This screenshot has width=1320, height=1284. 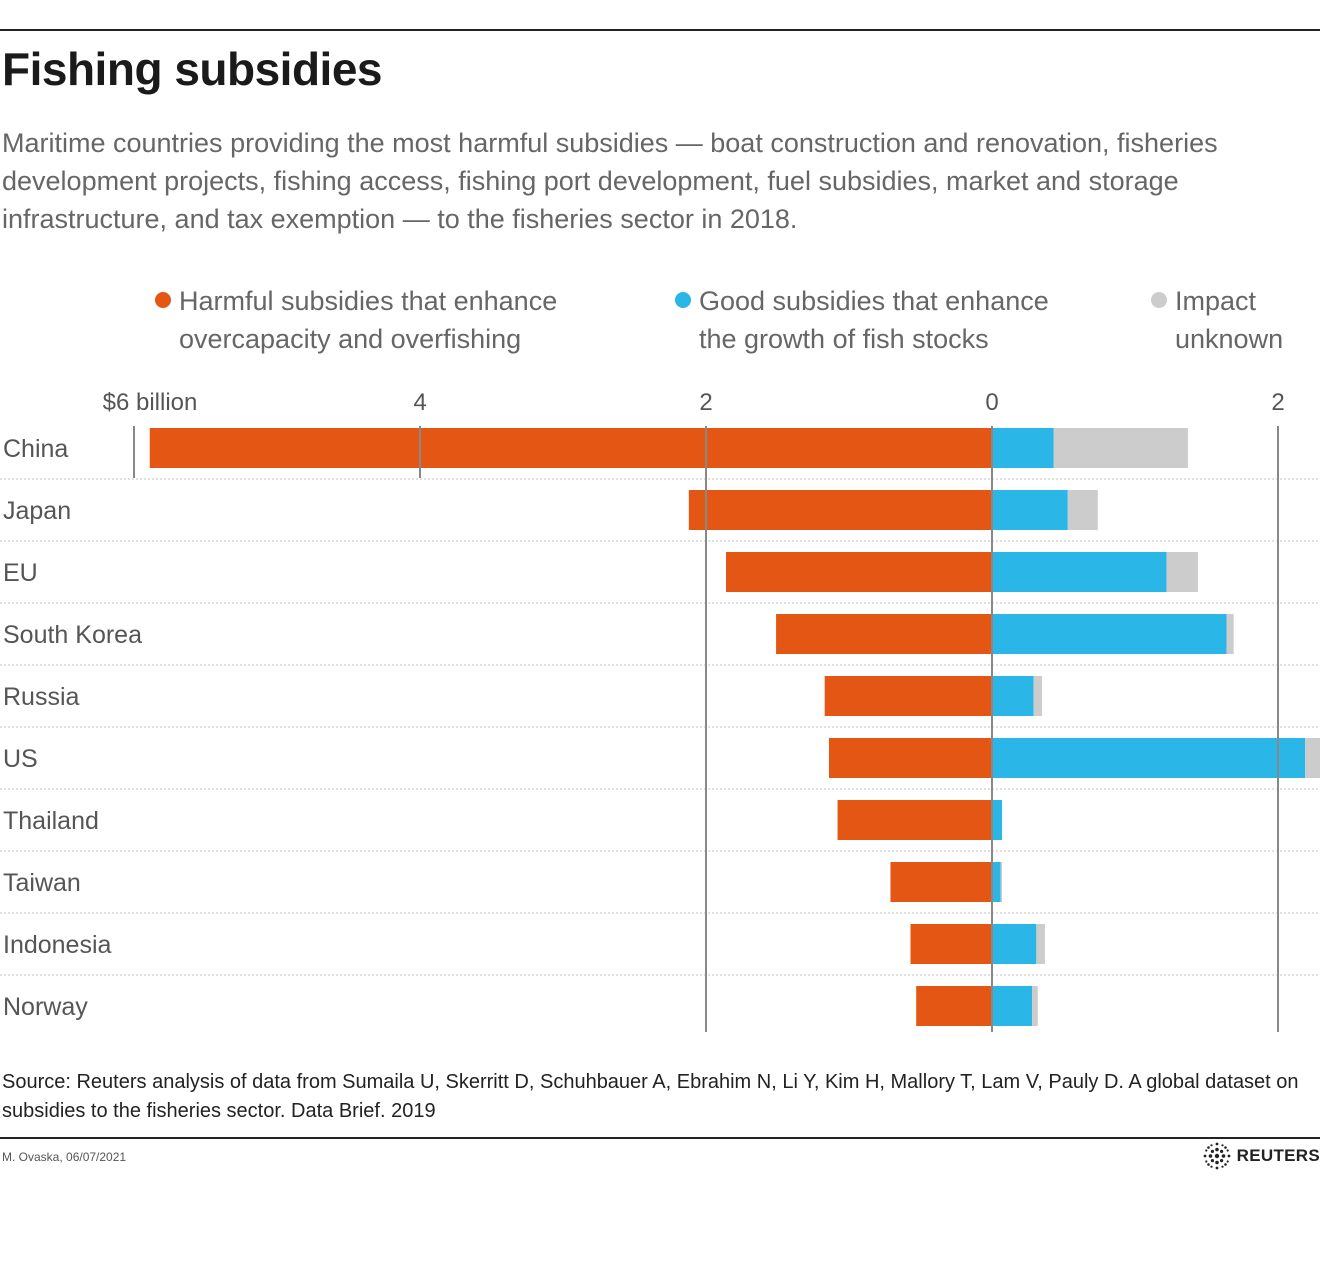 I want to click on legend-label-good-line1: Good subsidies that enhance, so click(x=874, y=301).